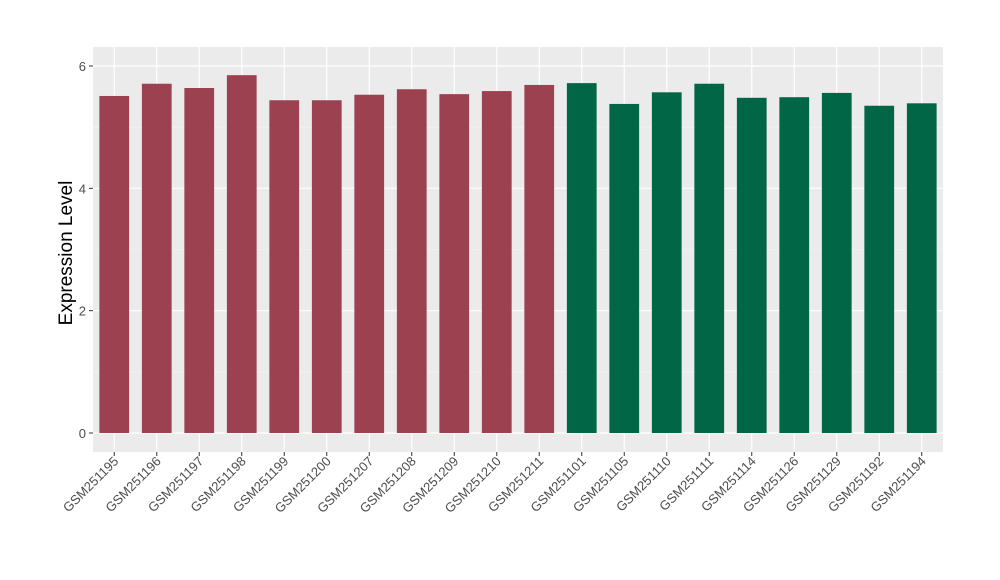 Image resolution: width=1000 pixels, height=580 pixels. What do you see at coordinates (82, 66) in the screenshot?
I see `y-tick-label: 6` at bounding box center [82, 66].